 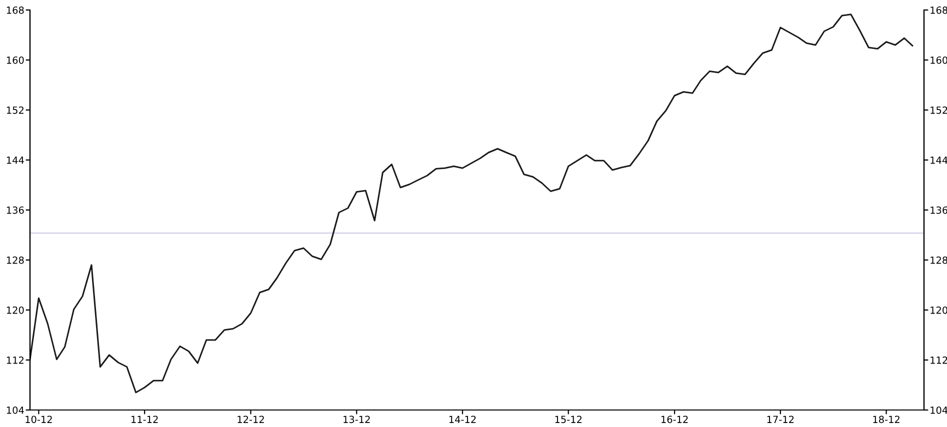 What do you see at coordinates (15, 410) in the screenshot?
I see `y-tick-label: 104` at bounding box center [15, 410].